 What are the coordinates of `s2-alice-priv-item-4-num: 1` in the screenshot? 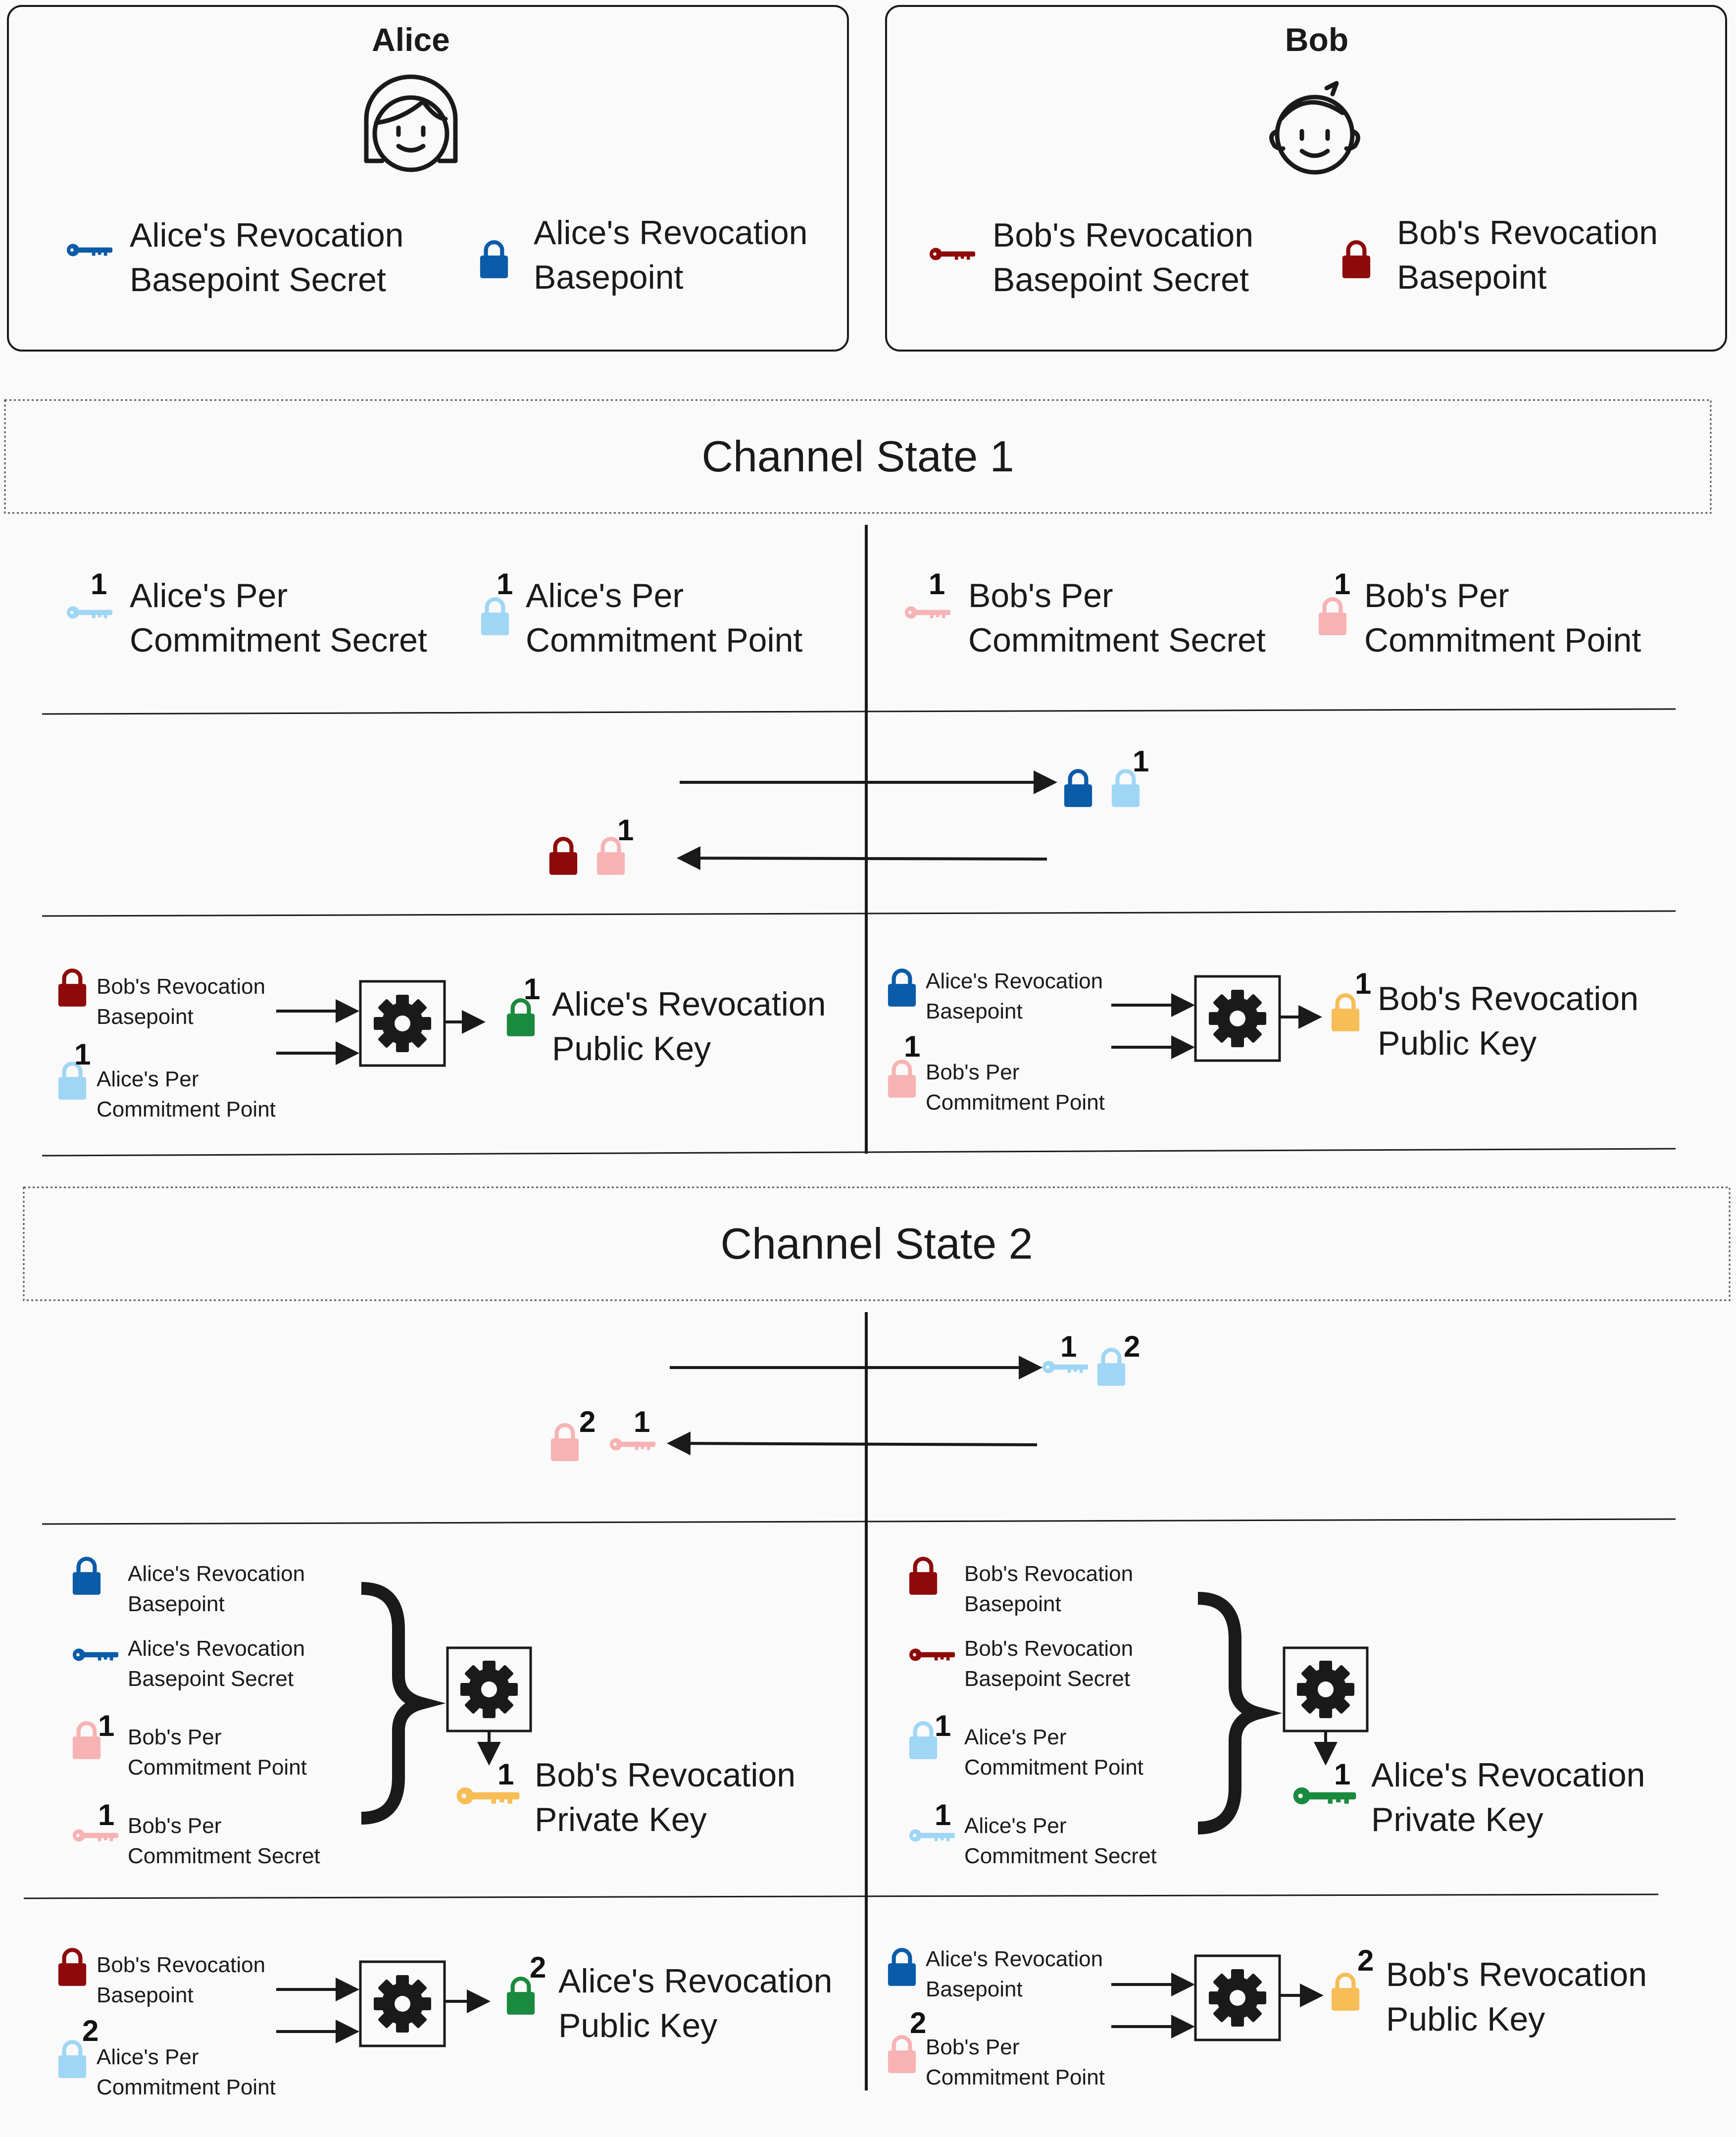 It's located at (106, 1815).